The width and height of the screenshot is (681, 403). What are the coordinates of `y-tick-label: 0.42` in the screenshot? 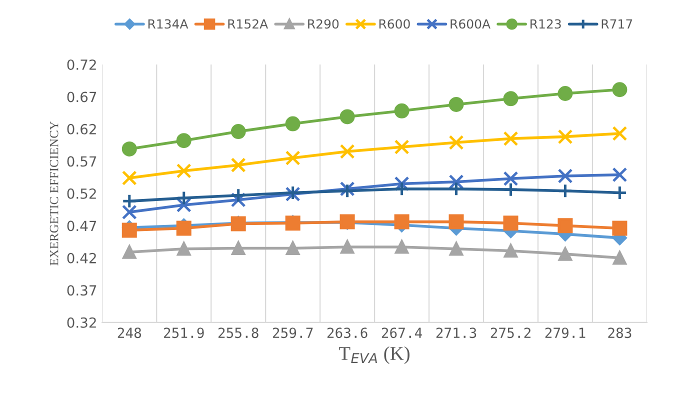 It's located at (81, 258).